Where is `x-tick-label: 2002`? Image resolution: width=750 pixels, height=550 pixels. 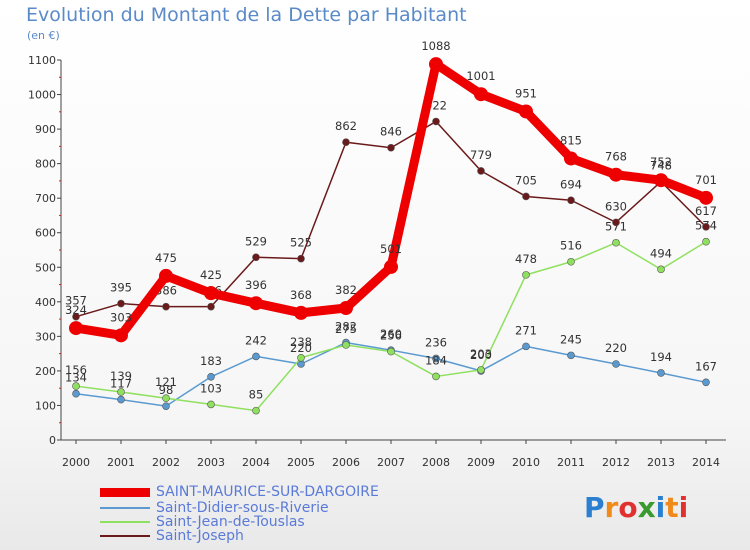 x-tick-label: 2002 is located at coordinates (166, 462).